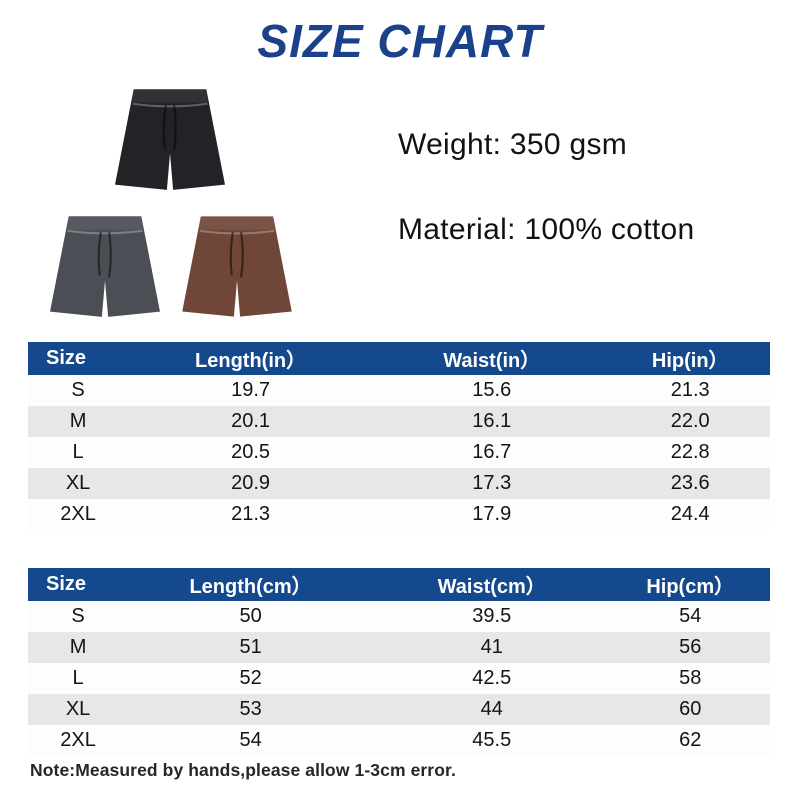 The image size is (800, 800). Describe the element at coordinates (513, 144) in the screenshot. I see `weight-spec: Weight: 350 gsm` at that location.